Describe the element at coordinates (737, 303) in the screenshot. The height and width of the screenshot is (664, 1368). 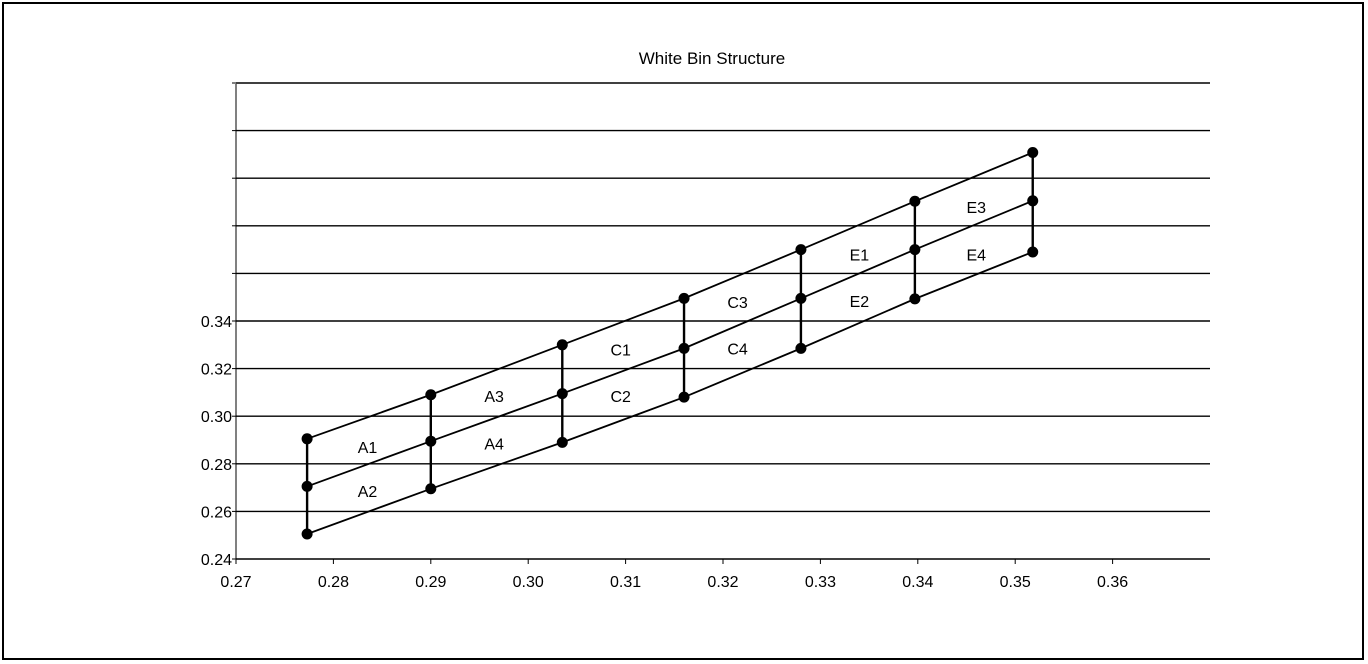
I see `bin-label-c3: C3` at that location.